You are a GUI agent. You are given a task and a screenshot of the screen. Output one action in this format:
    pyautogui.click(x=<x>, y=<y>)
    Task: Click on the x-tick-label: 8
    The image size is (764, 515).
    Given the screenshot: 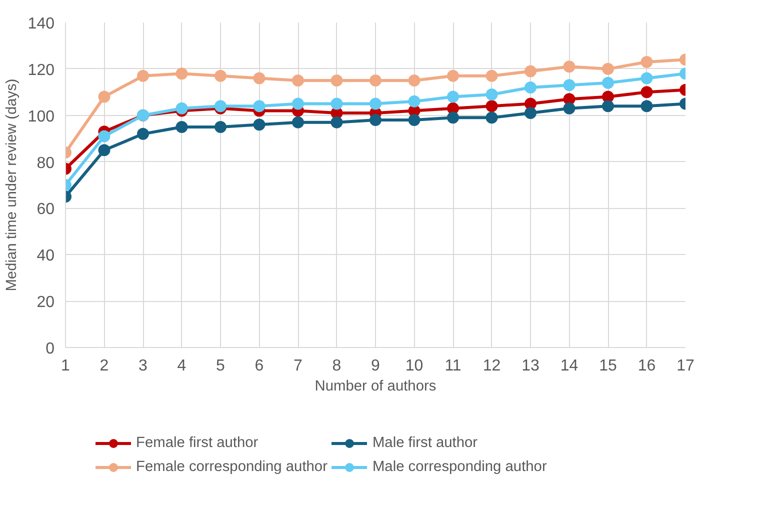 What is the action you would take?
    pyautogui.click(x=337, y=366)
    